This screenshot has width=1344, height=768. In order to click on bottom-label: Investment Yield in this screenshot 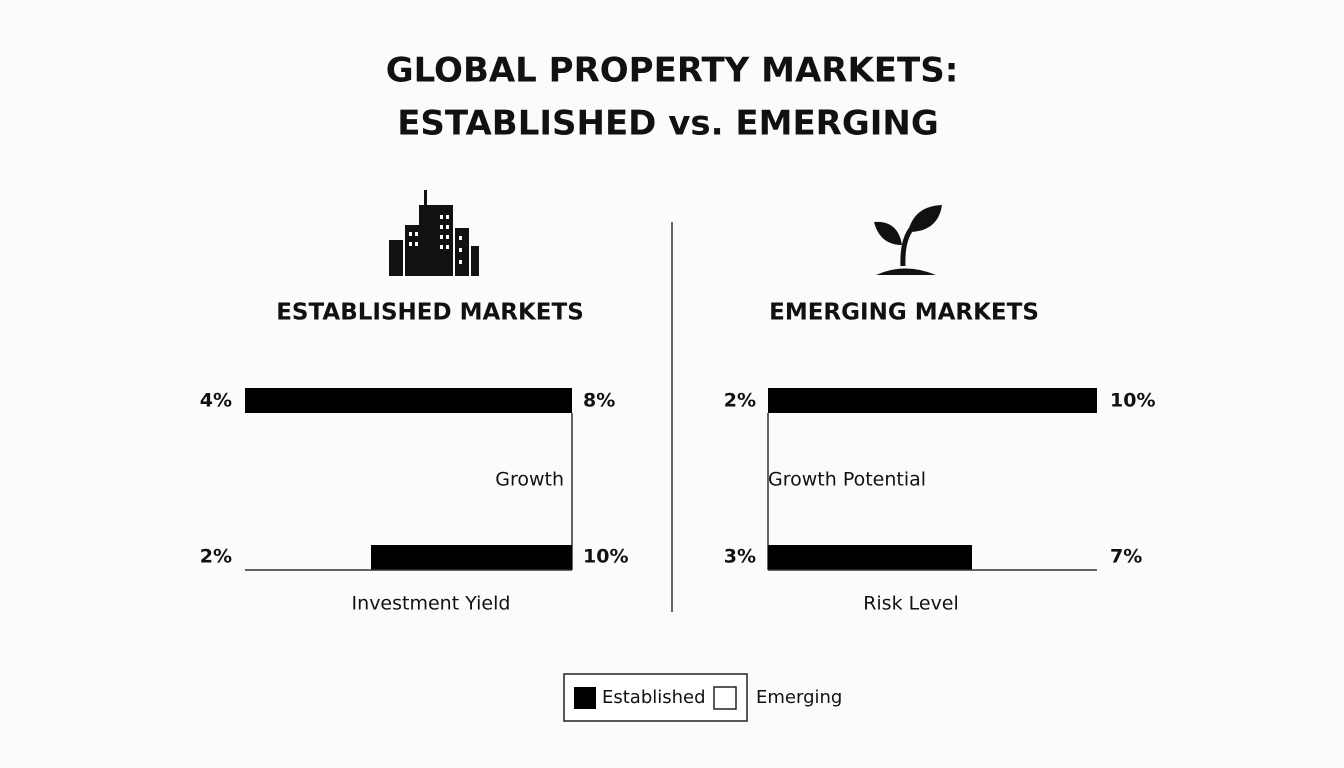, I will do `click(431, 604)`.